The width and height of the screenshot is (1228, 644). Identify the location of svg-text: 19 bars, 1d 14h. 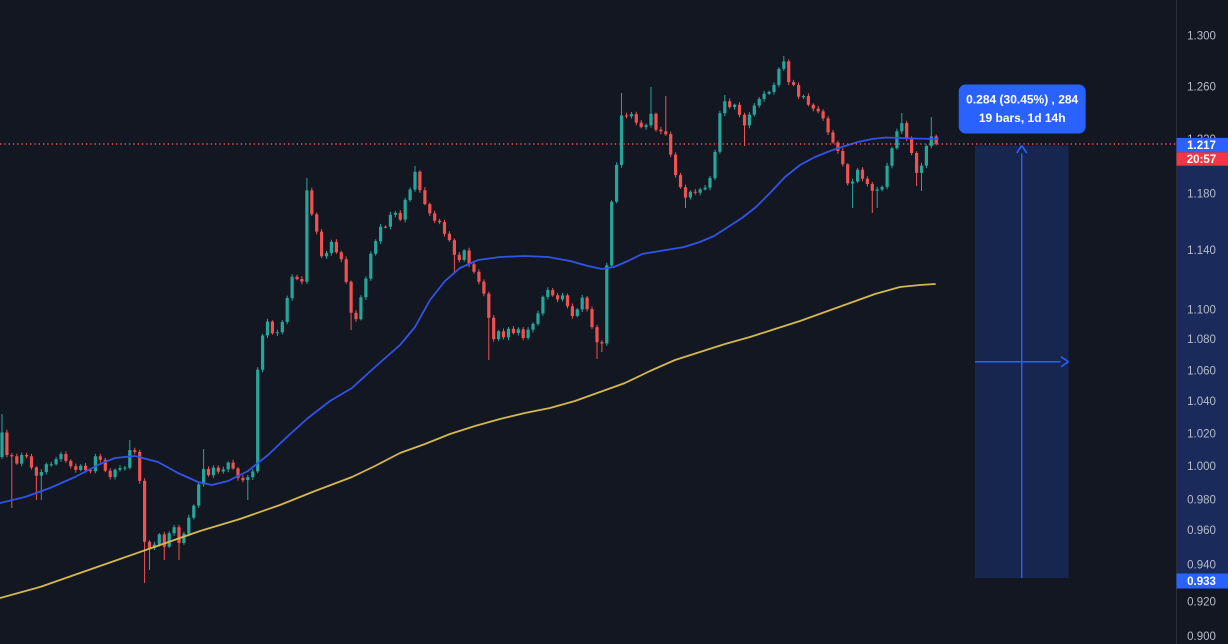
(1022, 118).